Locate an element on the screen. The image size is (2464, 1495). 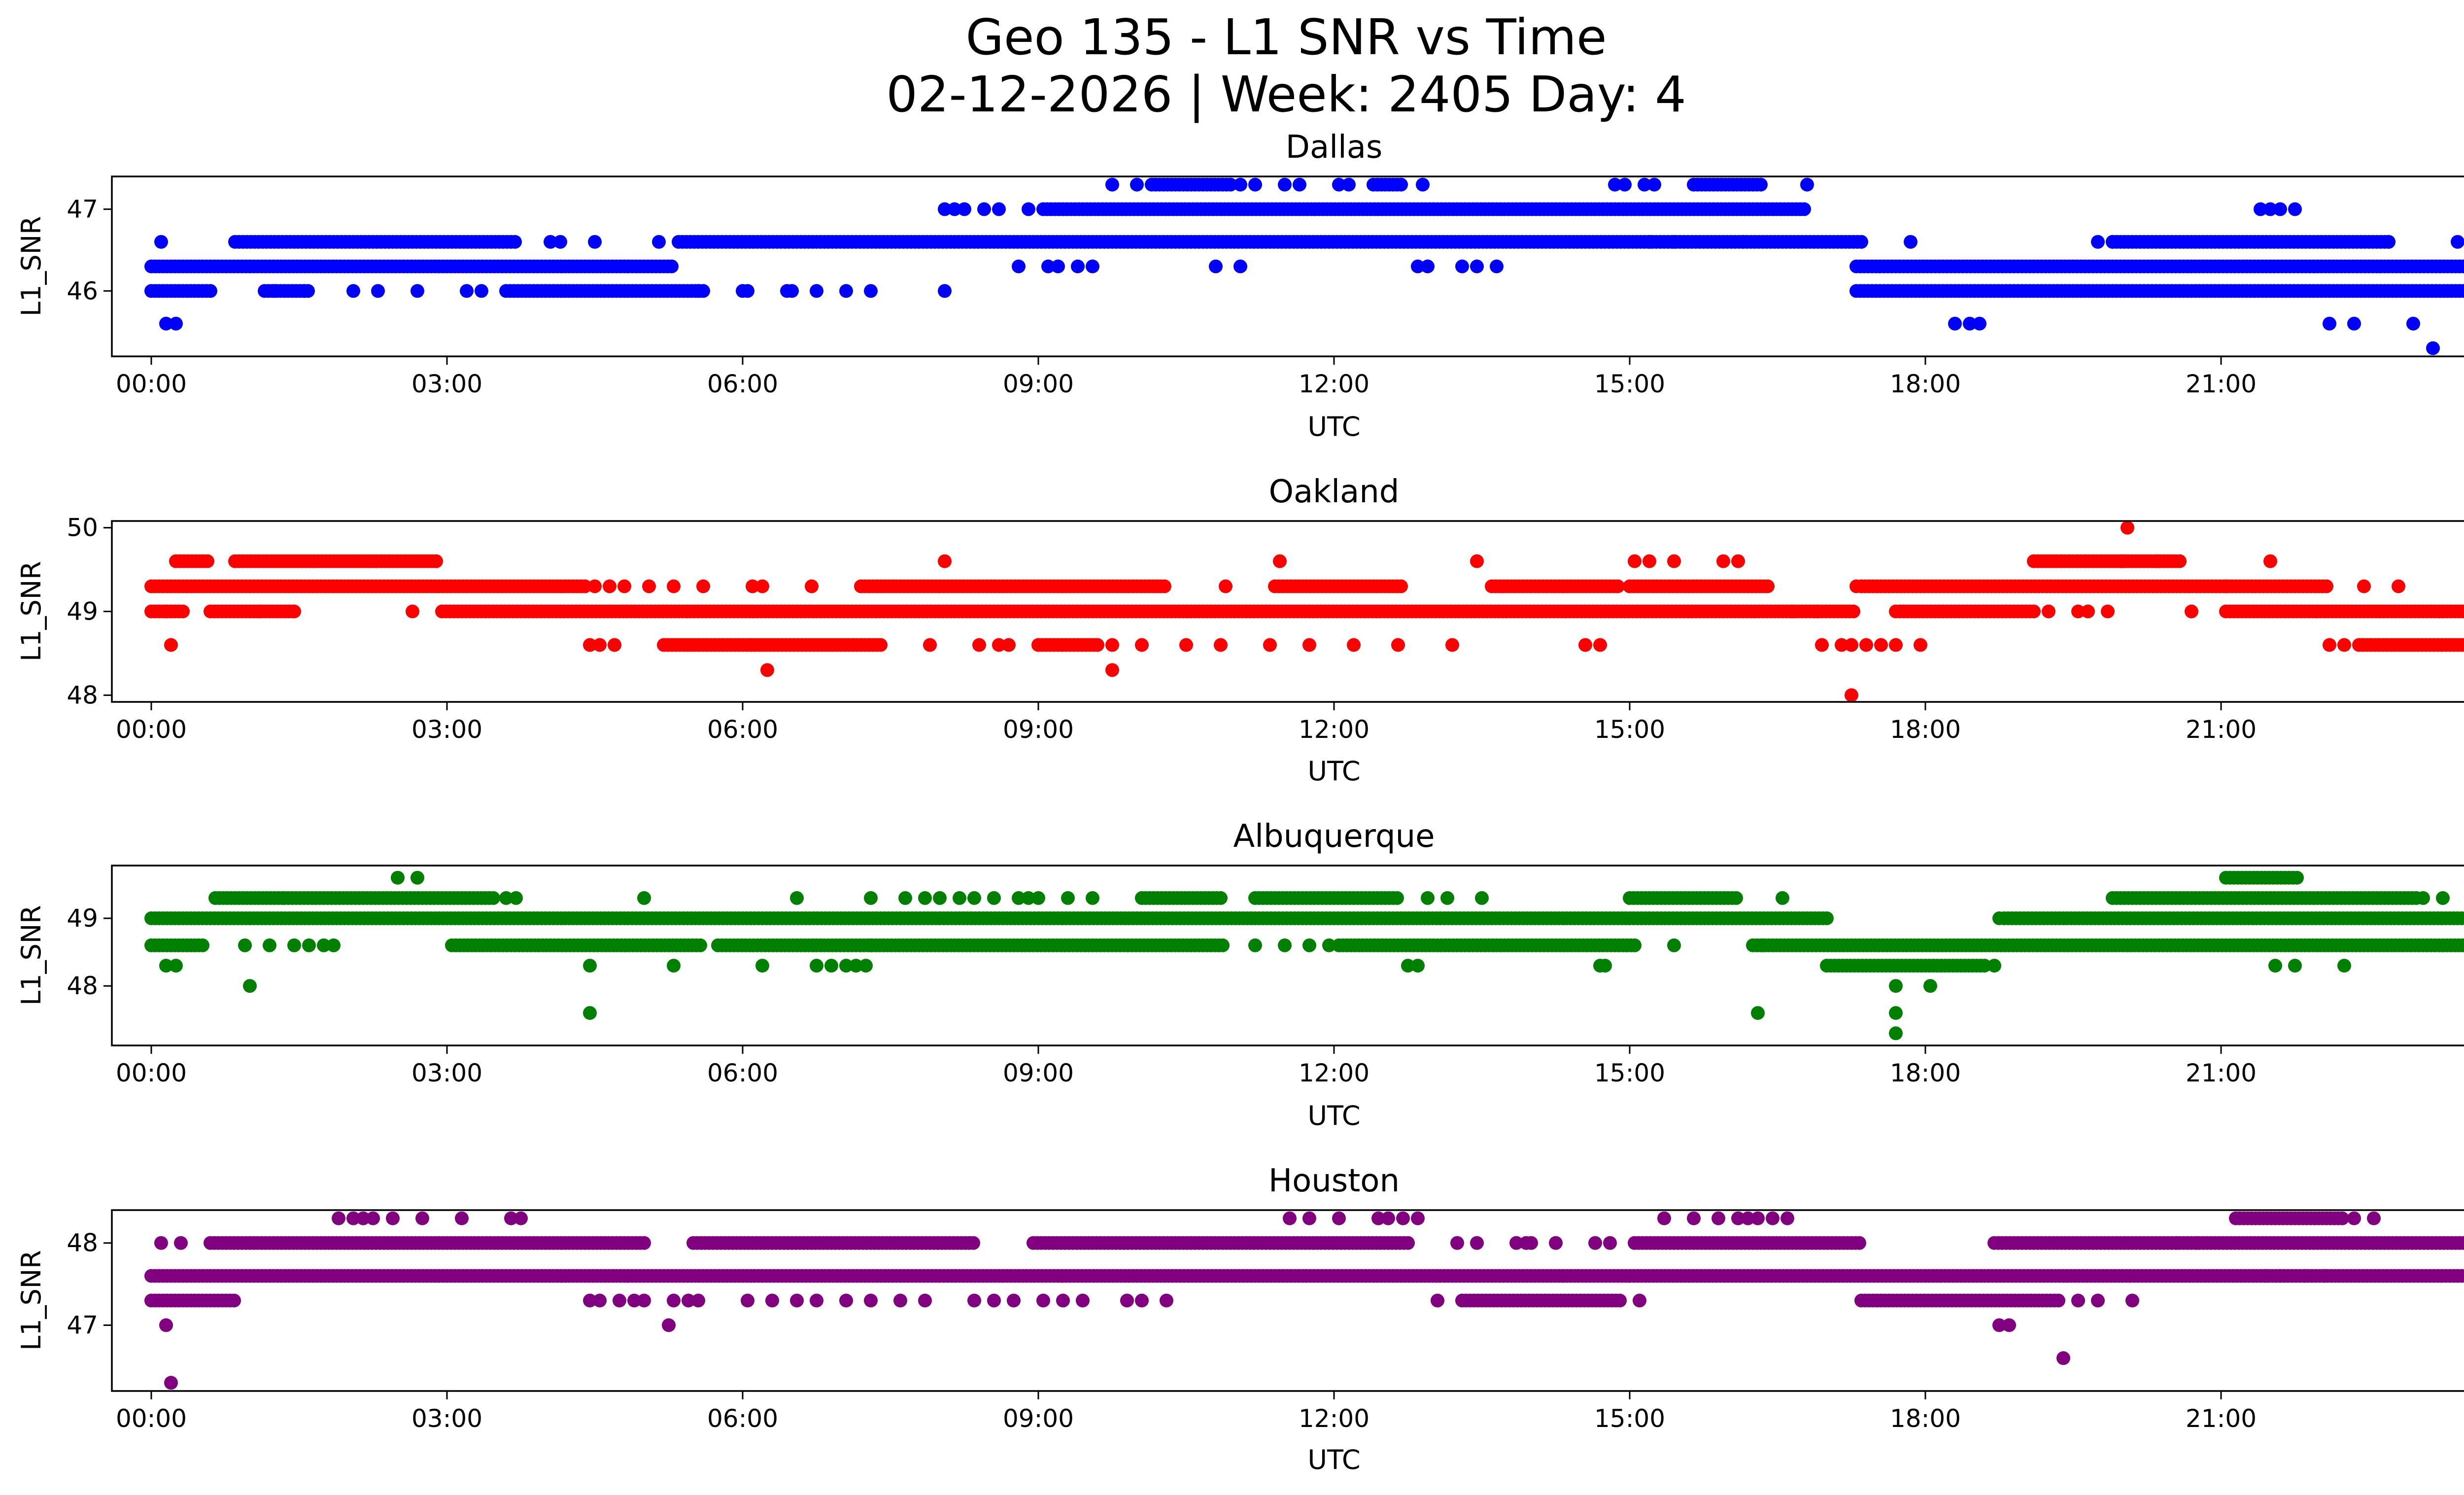
figure-title-line1: Geo 135 - L1 SNR vs Time is located at coordinates (1286, 37).